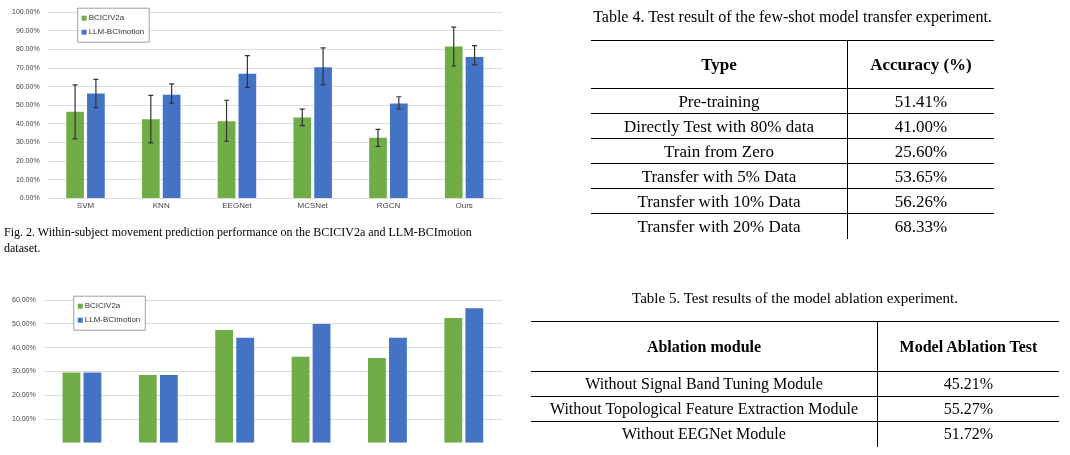  I want to click on text: Without EEGNet Module, so click(704, 434).